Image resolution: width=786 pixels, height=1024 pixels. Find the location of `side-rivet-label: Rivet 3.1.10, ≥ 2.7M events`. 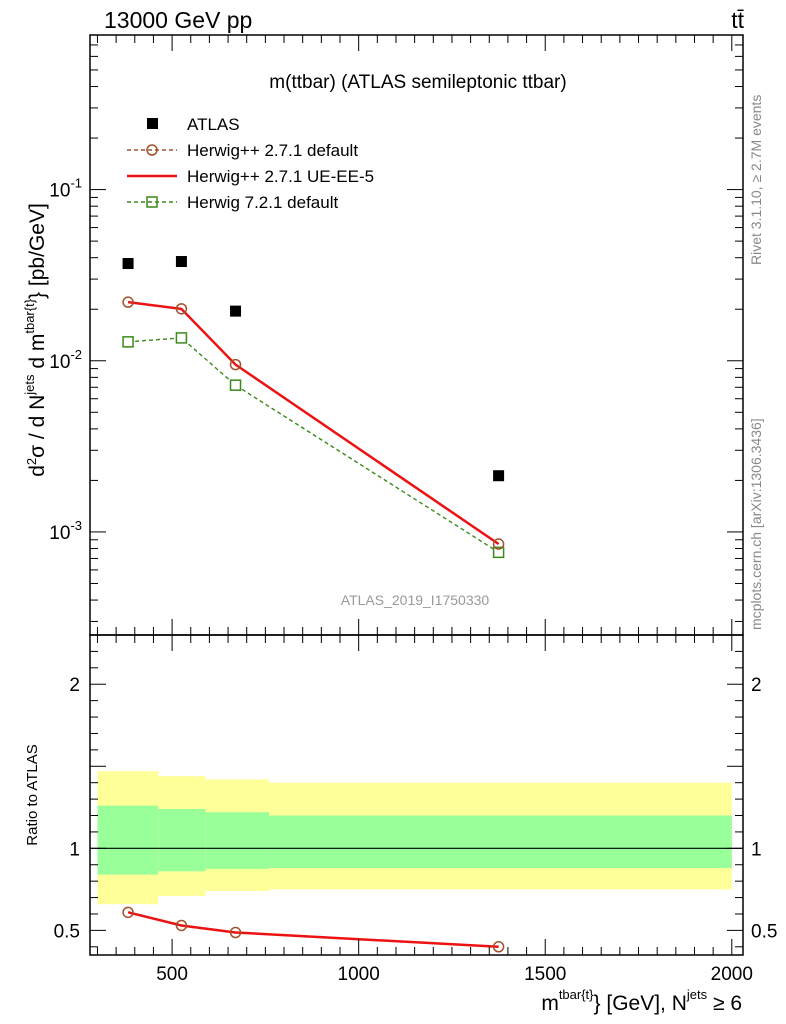

side-rivet-label: Rivet 3.1.10, ≥ 2.7M events is located at coordinates (756, 180).